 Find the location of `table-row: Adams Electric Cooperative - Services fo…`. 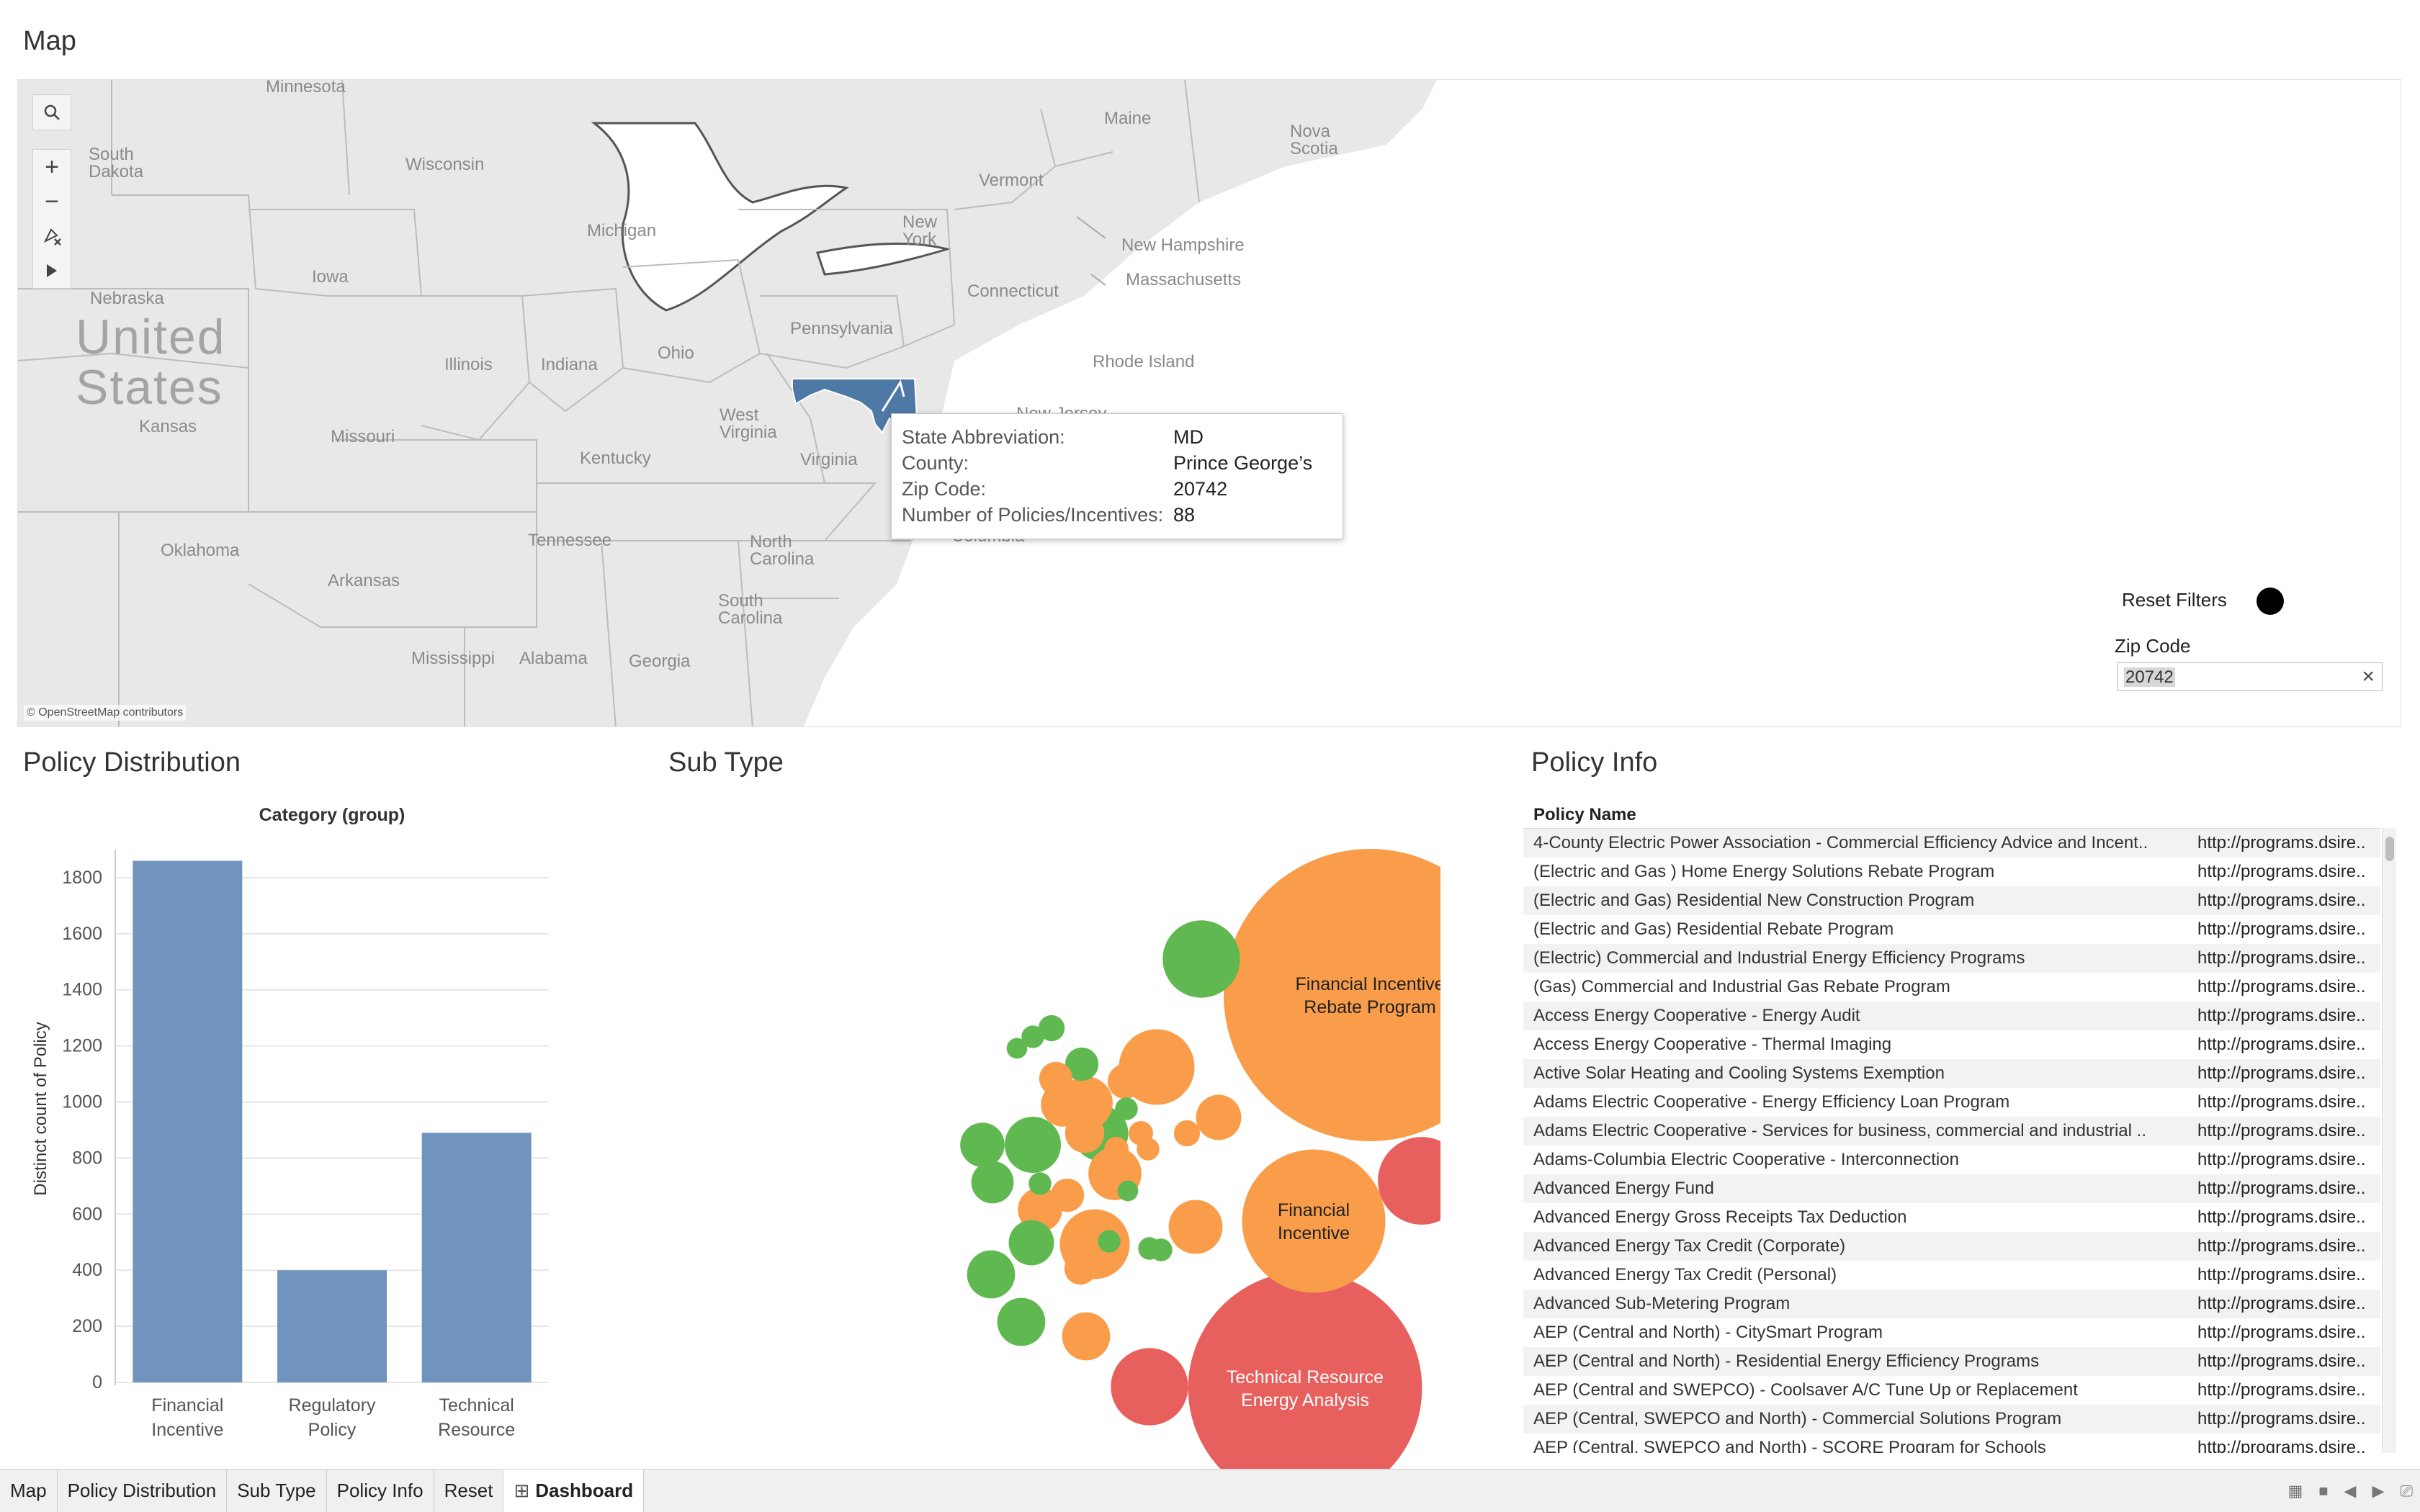

table-row: Adams Electric Cooperative - Services fo… is located at coordinates (1951, 1131).